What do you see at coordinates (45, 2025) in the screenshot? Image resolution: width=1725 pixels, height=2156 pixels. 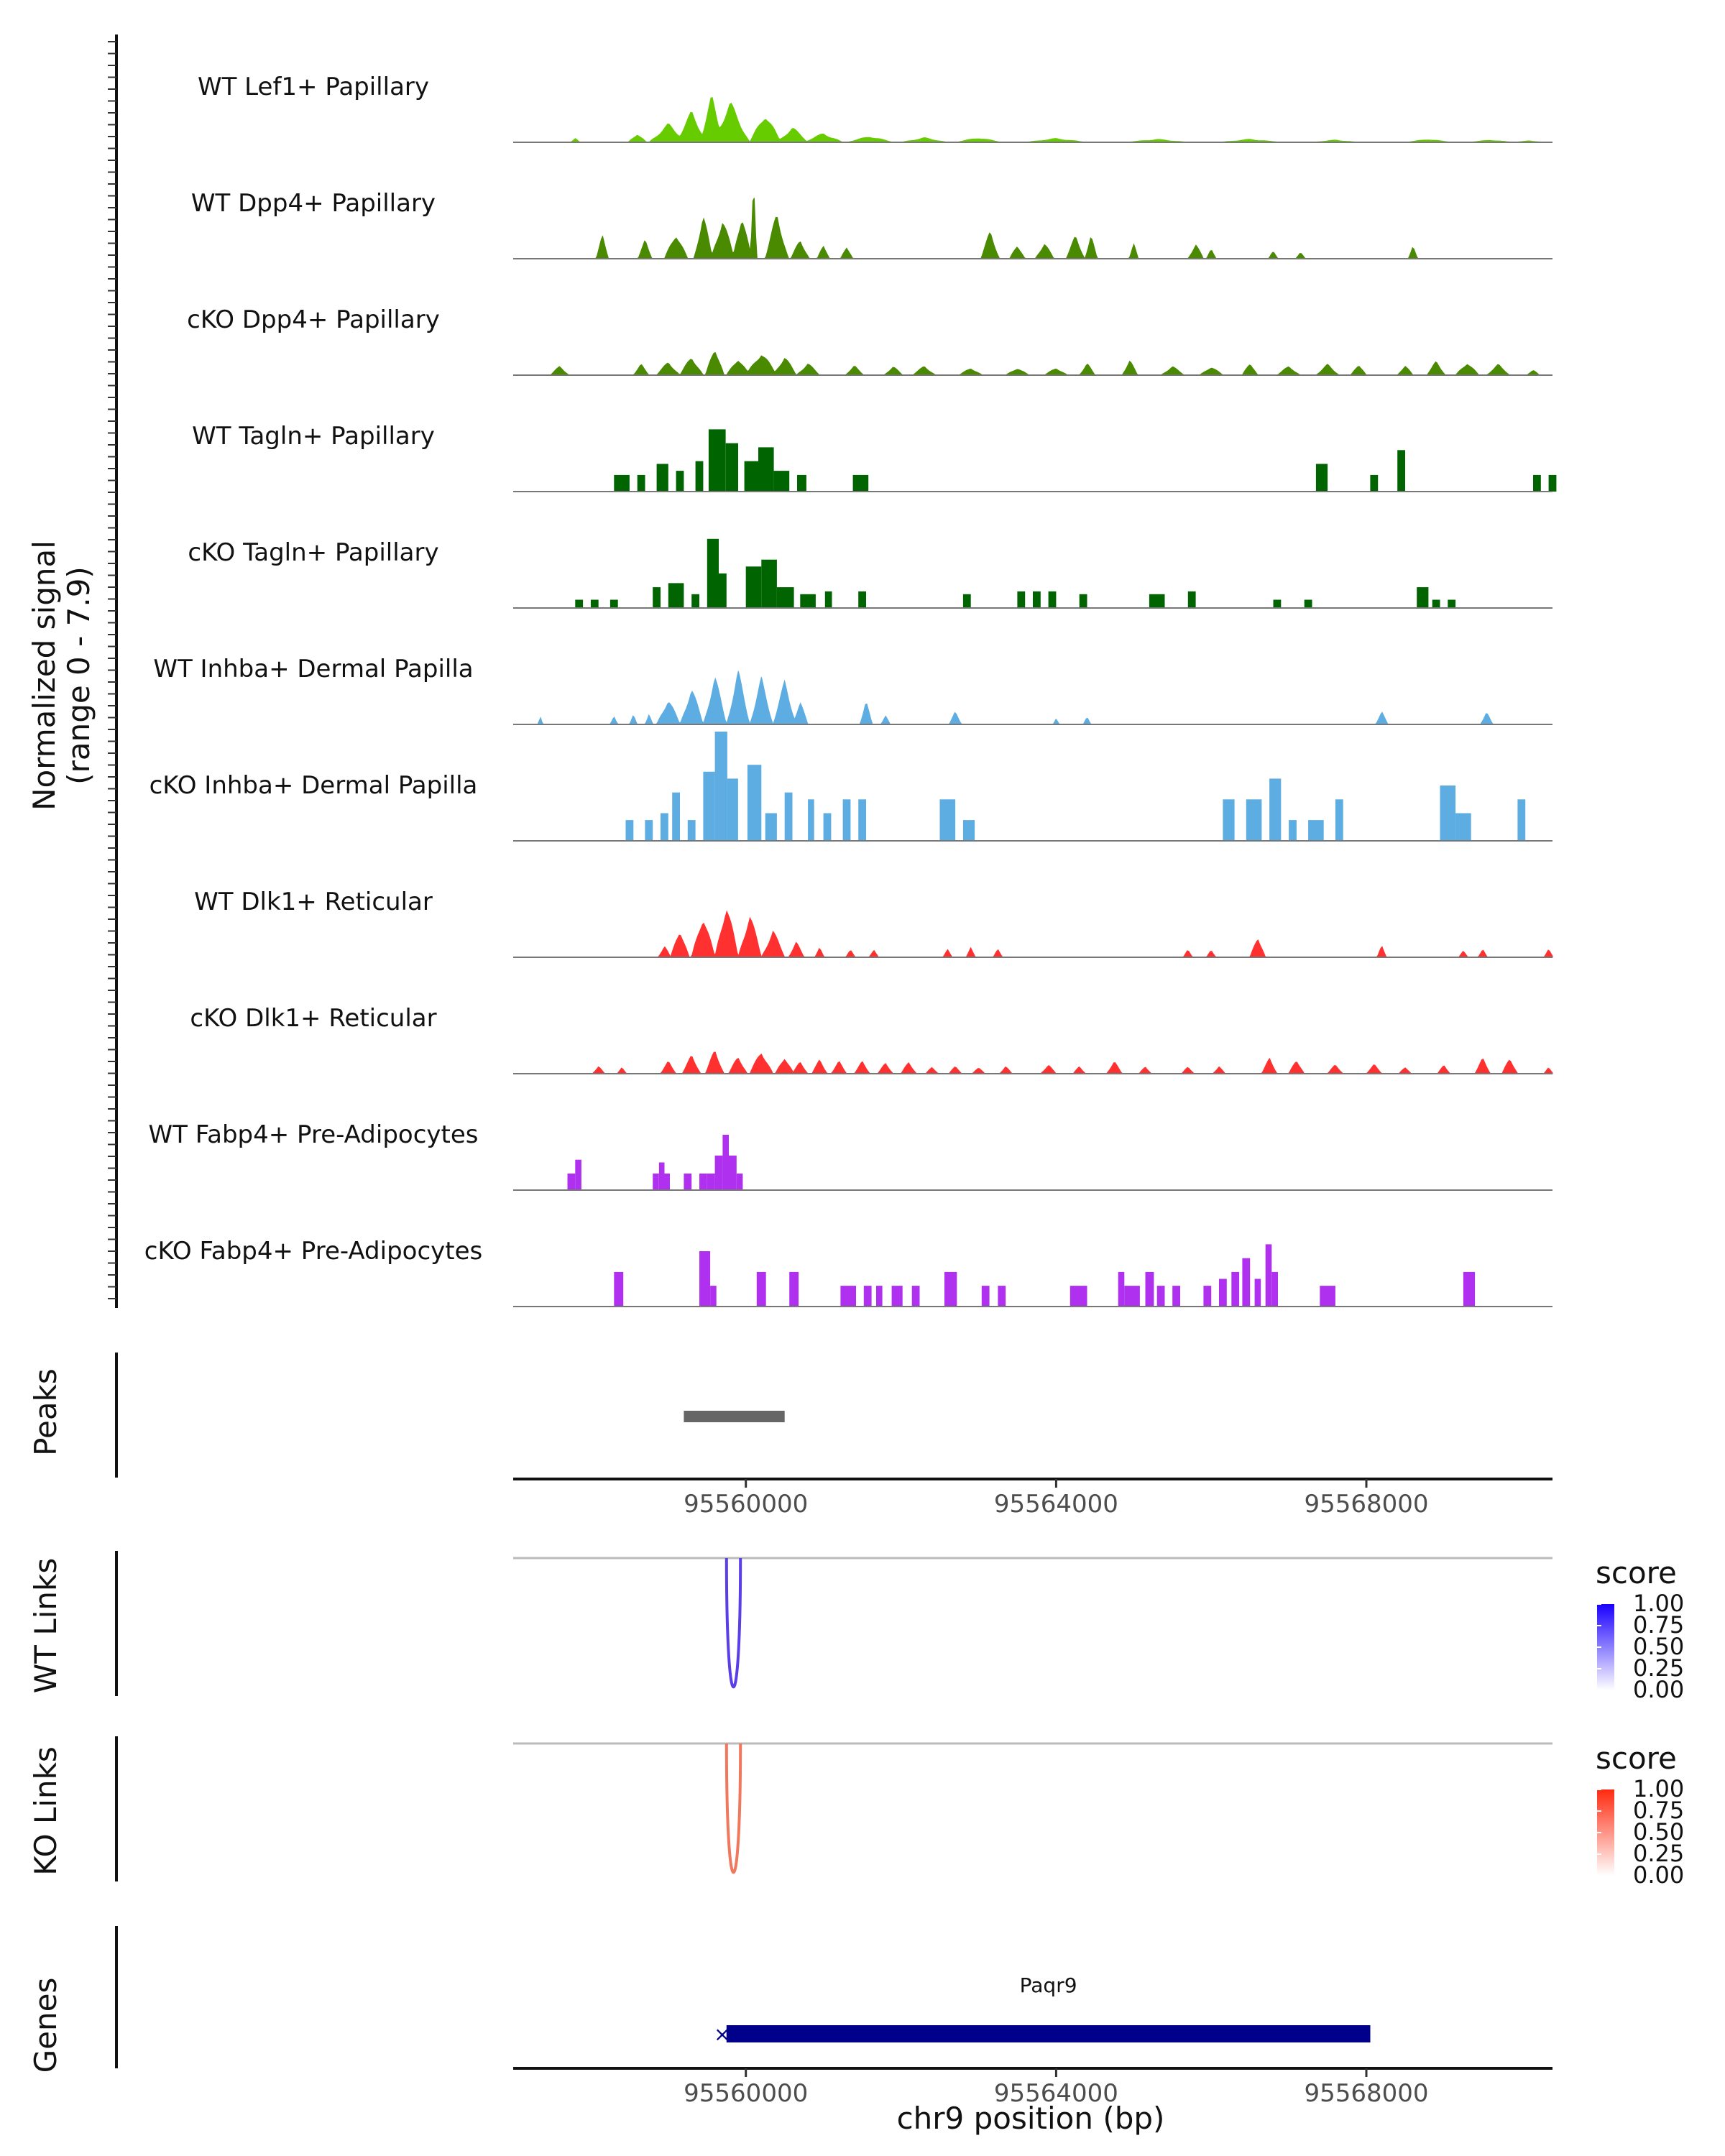 I see `genes-track-label: Genes` at bounding box center [45, 2025].